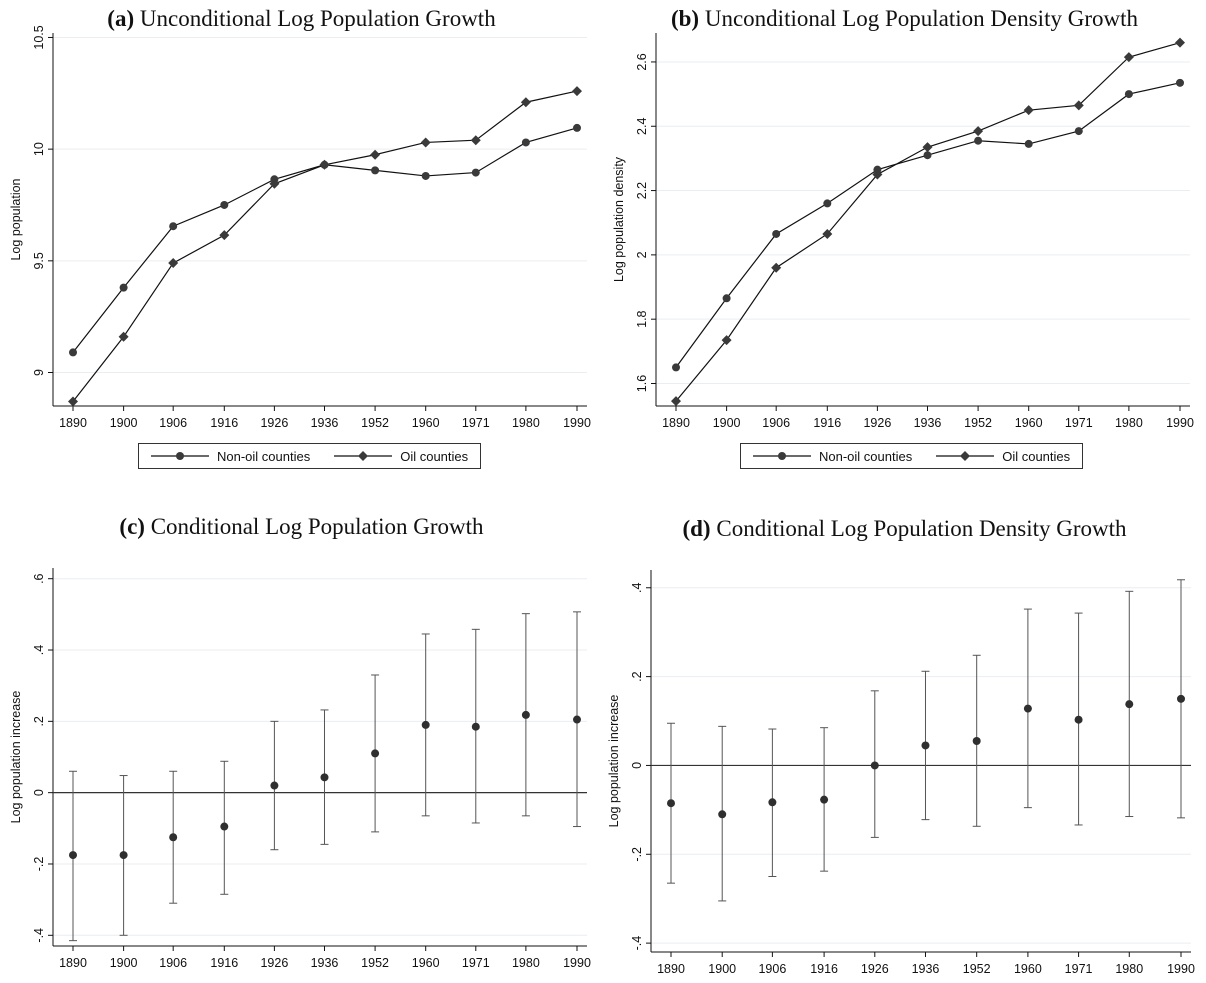  What do you see at coordinates (39, 721) in the screenshot?
I see `y-tick-label: .2` at bounding box center [39, 721].